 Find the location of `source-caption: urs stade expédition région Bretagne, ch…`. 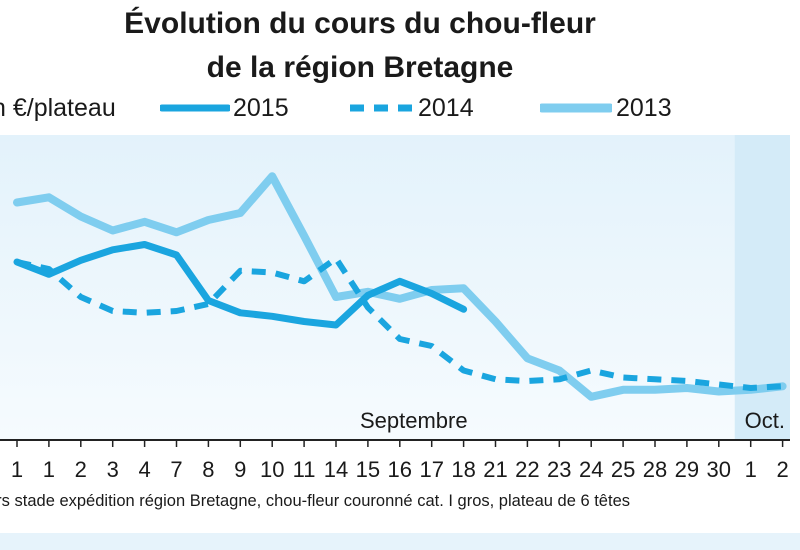

source-caption: urs stade expédition région Bretagne, ch… is located at coordinates (315, 501).